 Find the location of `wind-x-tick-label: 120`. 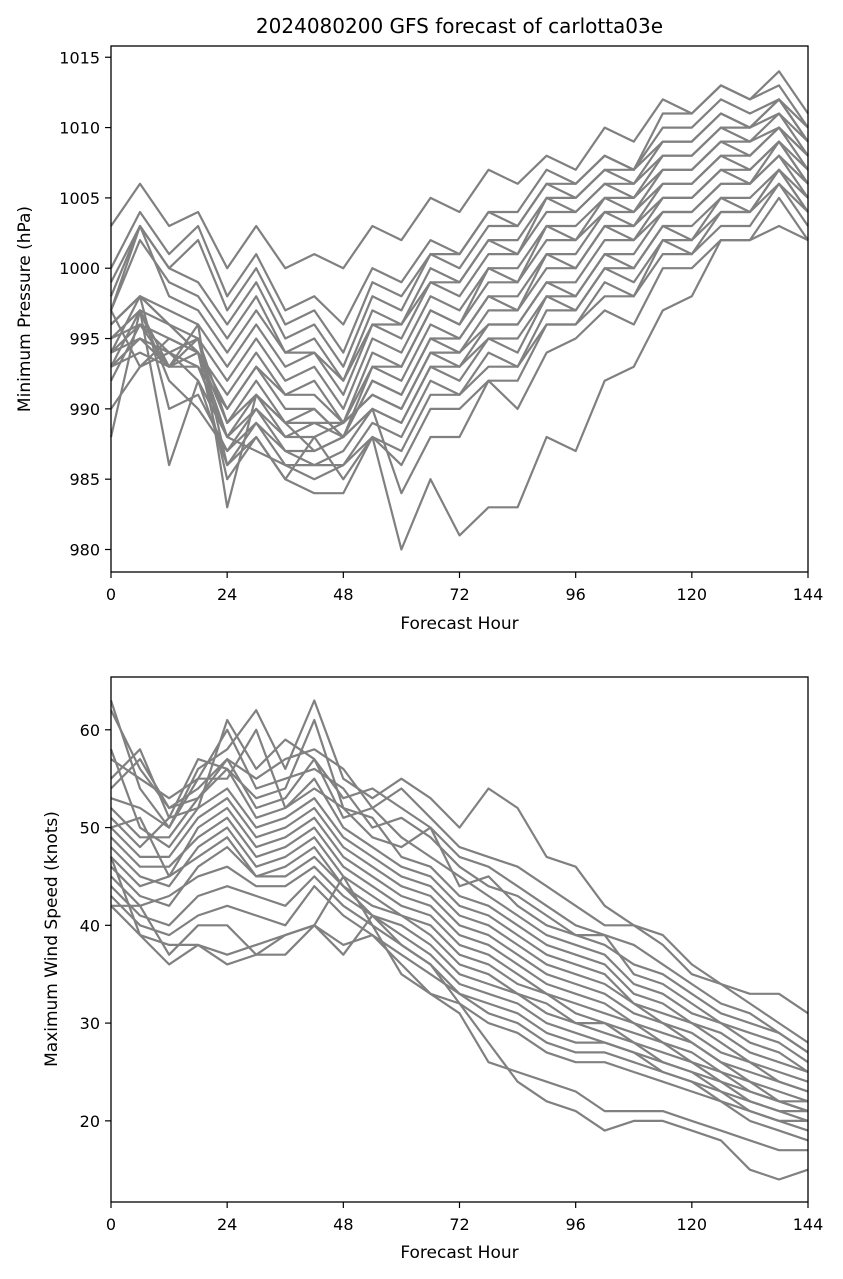

wind-x-tick-label: 120 is located at coordinates (692, 1224).